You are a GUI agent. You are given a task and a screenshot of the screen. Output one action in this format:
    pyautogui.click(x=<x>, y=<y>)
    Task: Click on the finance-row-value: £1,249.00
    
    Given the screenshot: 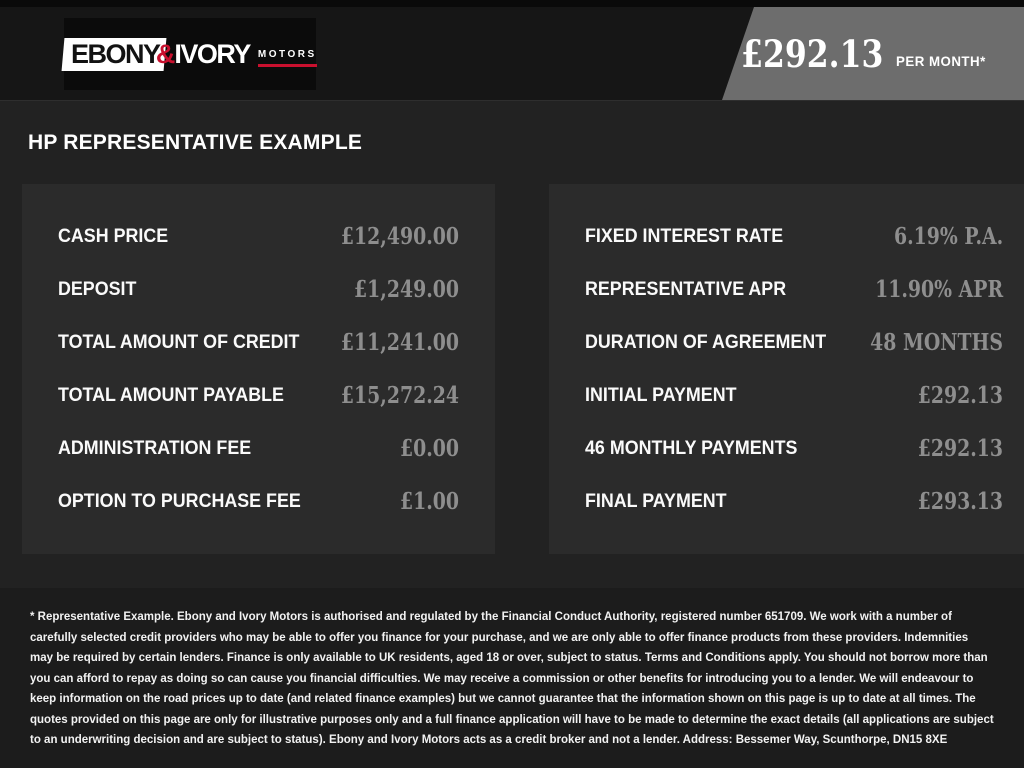 What is the action you would take?
    pyautogui.click(x=406, y=289)
    